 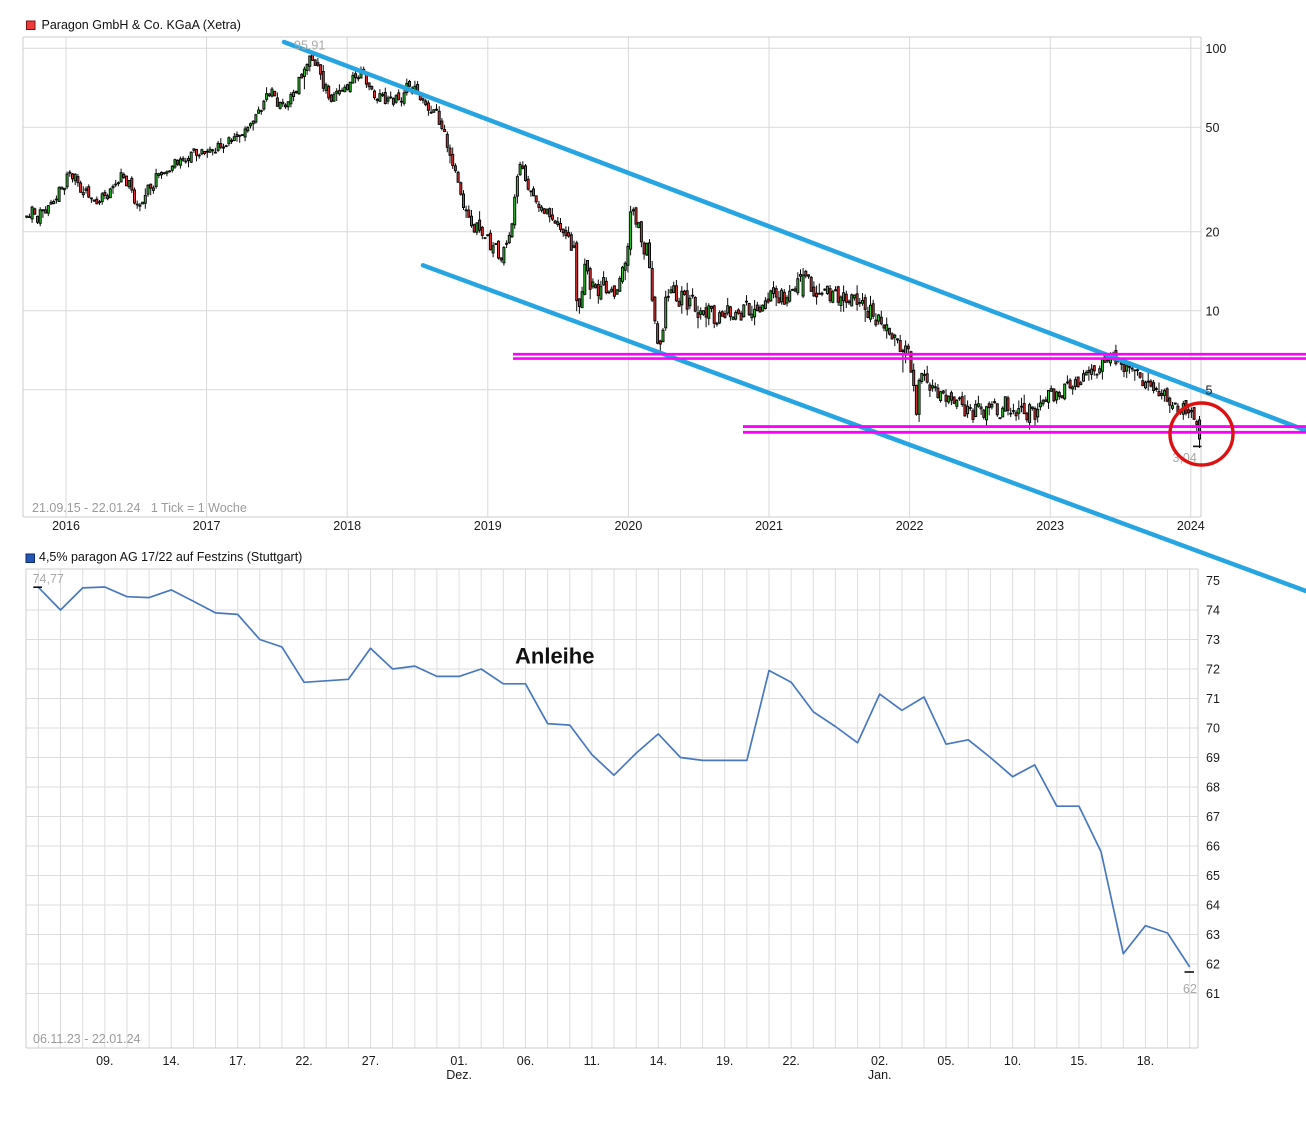 What do you see at coordinates (592, 1061) in the screenshot?
I see `svg-text: 11.` at bounding box center [592, 1061].